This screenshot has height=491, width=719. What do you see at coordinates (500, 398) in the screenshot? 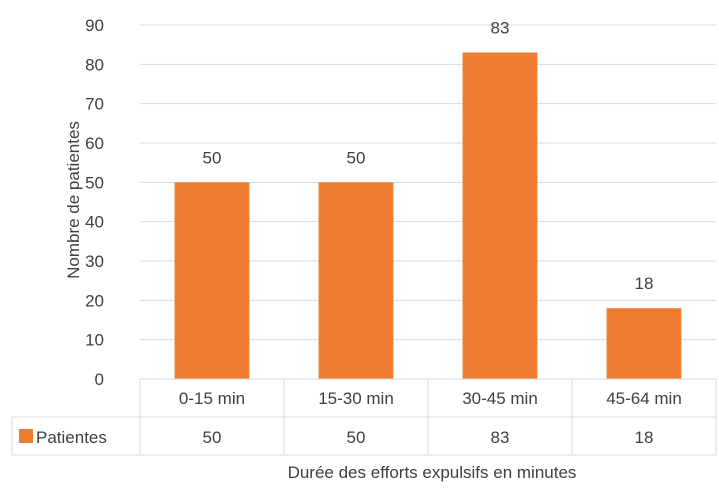
I see `x-tick-label-30-45 min: 30-45 min` at bounding box center [500, 398].